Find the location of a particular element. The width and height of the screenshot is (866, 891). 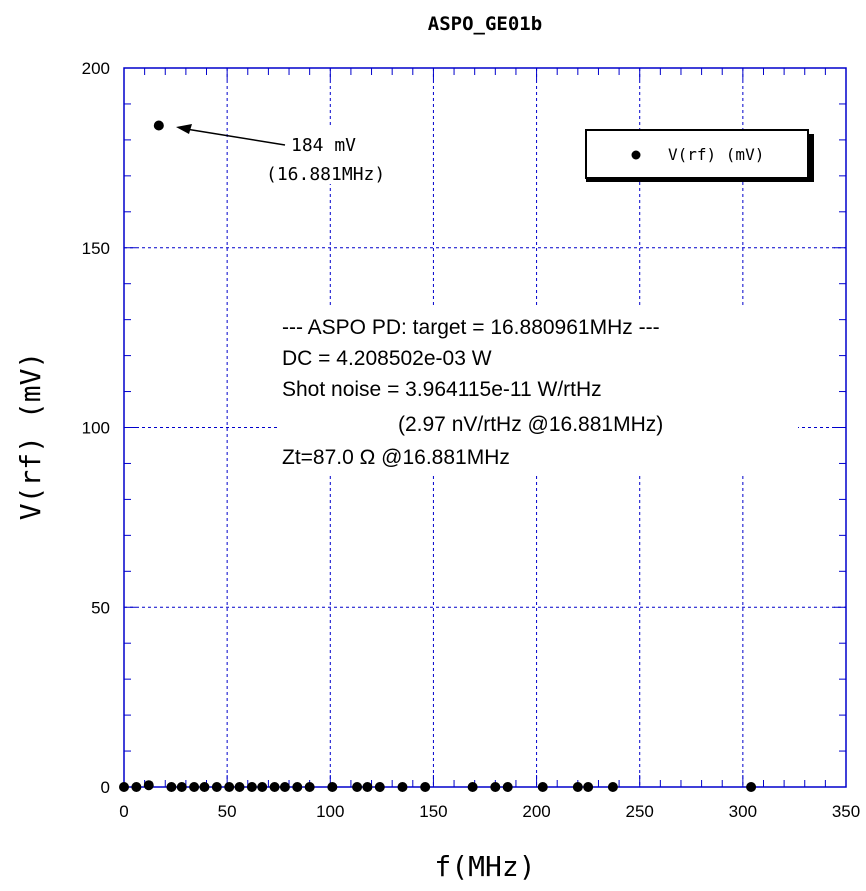

x-tick-label: 150 is located at coordinates (433, 811).